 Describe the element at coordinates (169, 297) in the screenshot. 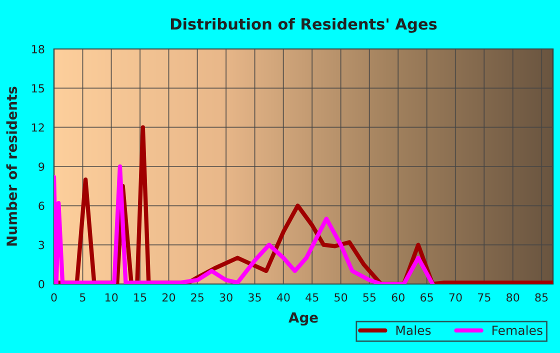

I see `x-tick-label: 20` at that location.